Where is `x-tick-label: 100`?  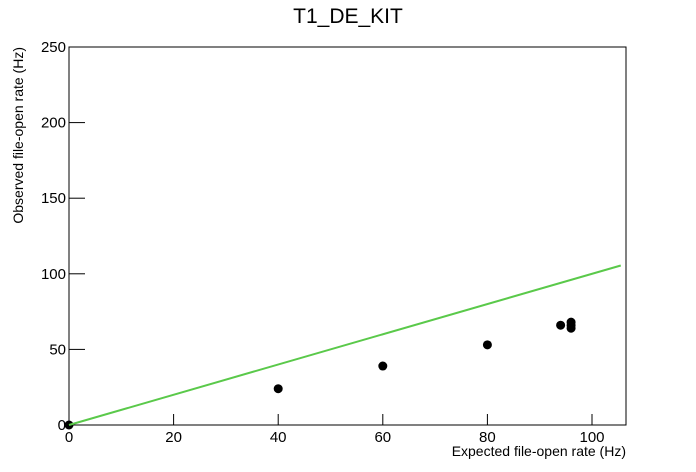 x-tick-label: 100 is located at coordinates (591, 437).